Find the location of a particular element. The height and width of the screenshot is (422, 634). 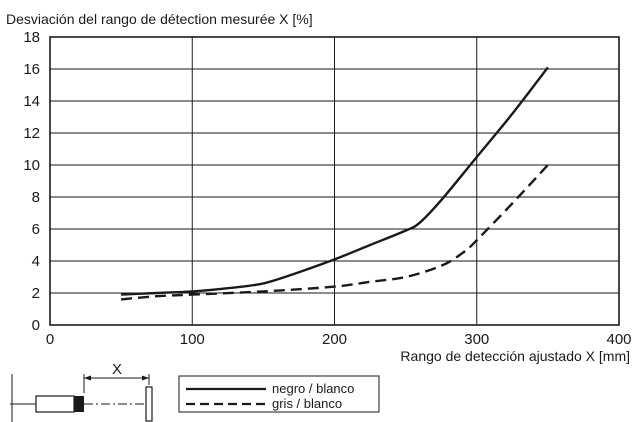

x-tick-labels: 0 100 200 300 400 is located at coordinates (339, 339).